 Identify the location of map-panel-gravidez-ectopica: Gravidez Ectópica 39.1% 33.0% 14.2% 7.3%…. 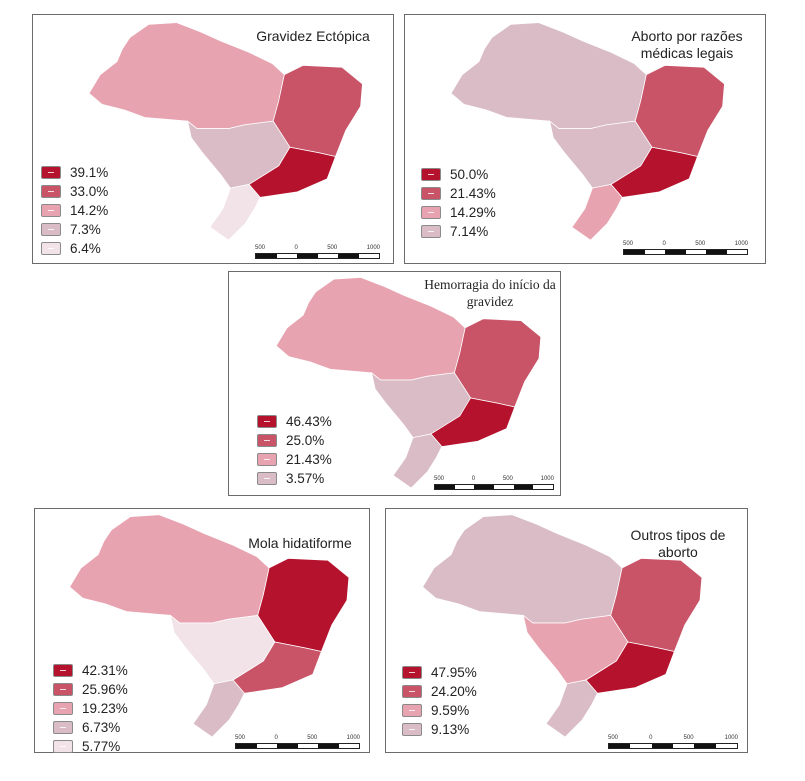
(213, 139).